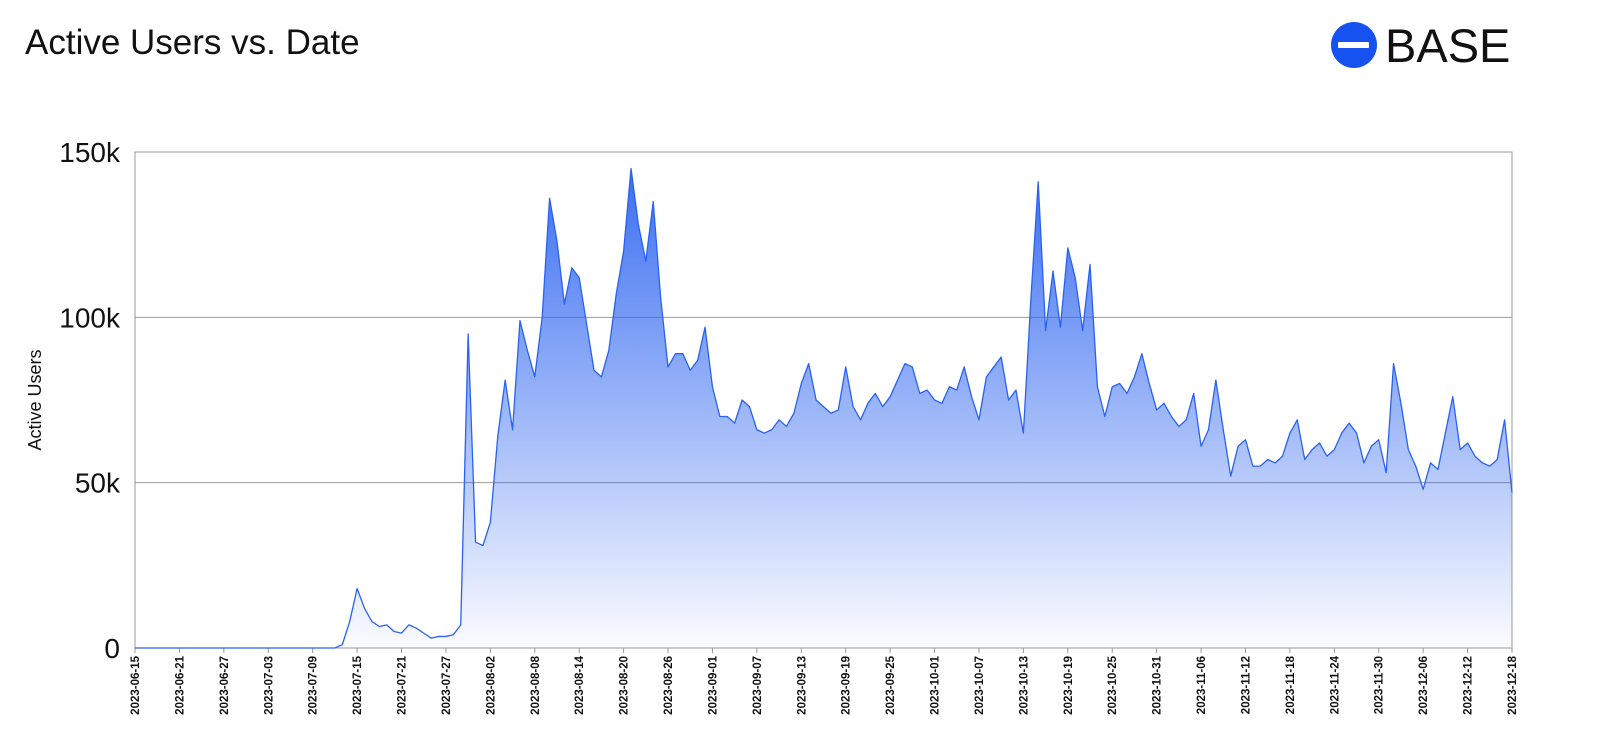  I want to click on x-tick-label: 2023-07-21, so click(403, 684).